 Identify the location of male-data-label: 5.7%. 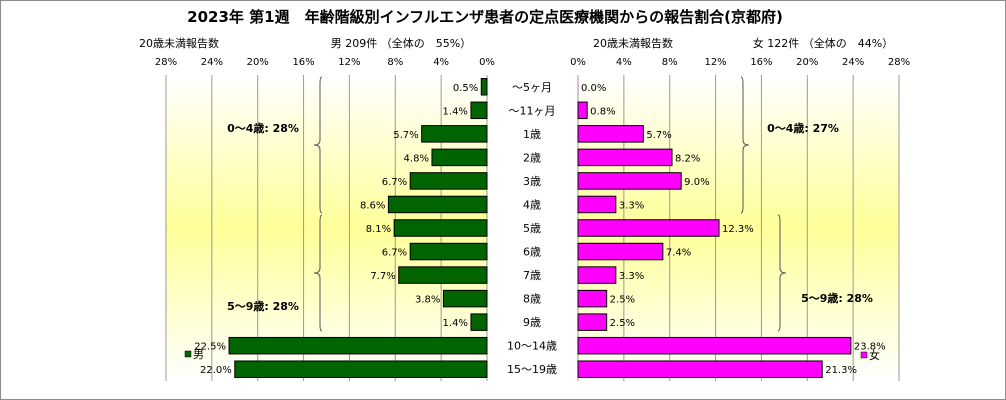
(405, 135).